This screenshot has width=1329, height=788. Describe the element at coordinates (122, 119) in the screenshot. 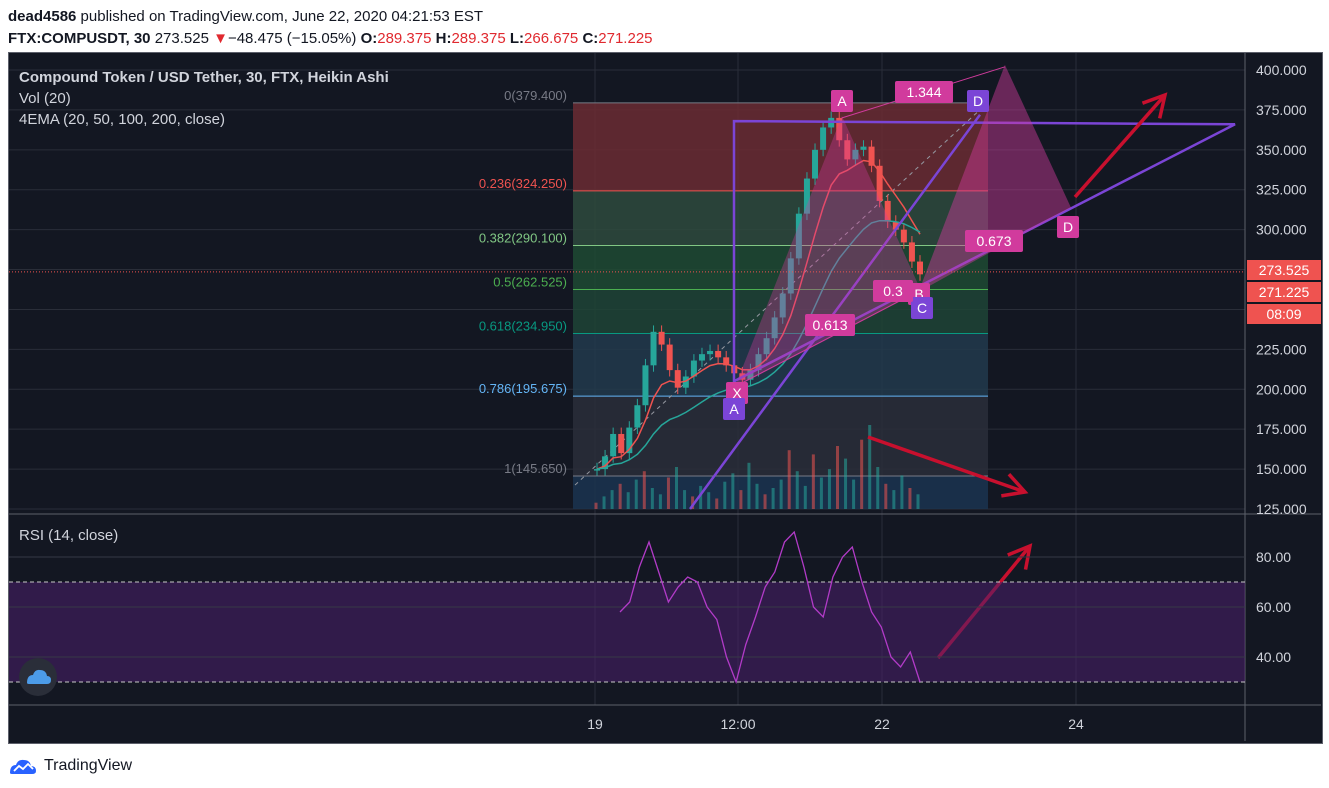

I see `ema-legend: 4EMA (20, 50, 100, 200, close)` at that location.